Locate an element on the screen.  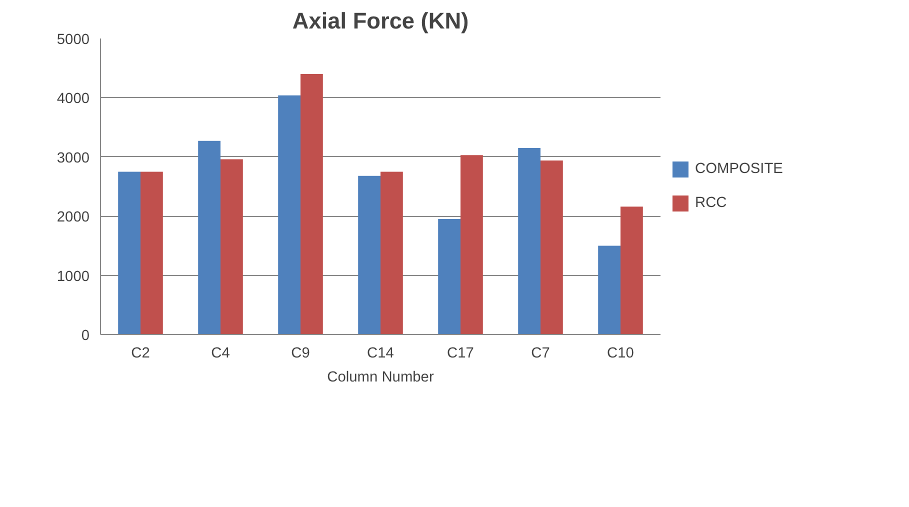
x-tick-label: C9 is located at coordinates (300, 354).